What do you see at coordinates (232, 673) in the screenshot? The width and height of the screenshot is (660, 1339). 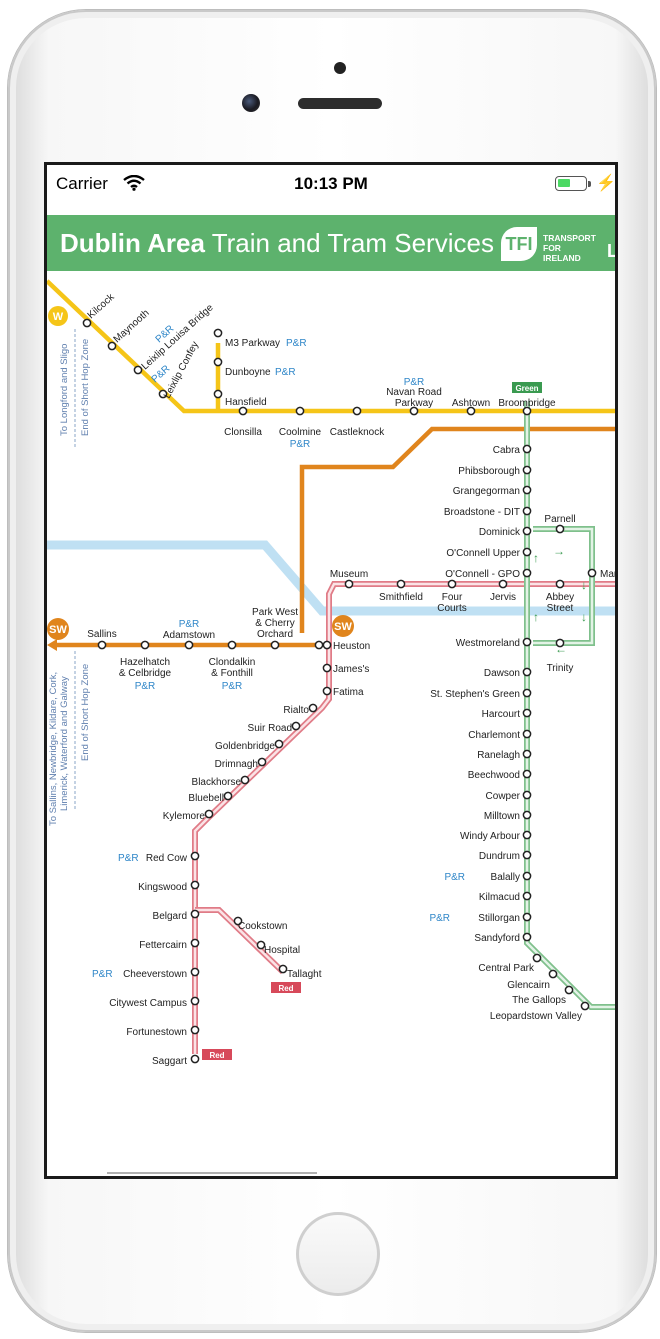 I see `station-clondalkin-fonthill: & Fonthill` at bounding box center [232, 673].